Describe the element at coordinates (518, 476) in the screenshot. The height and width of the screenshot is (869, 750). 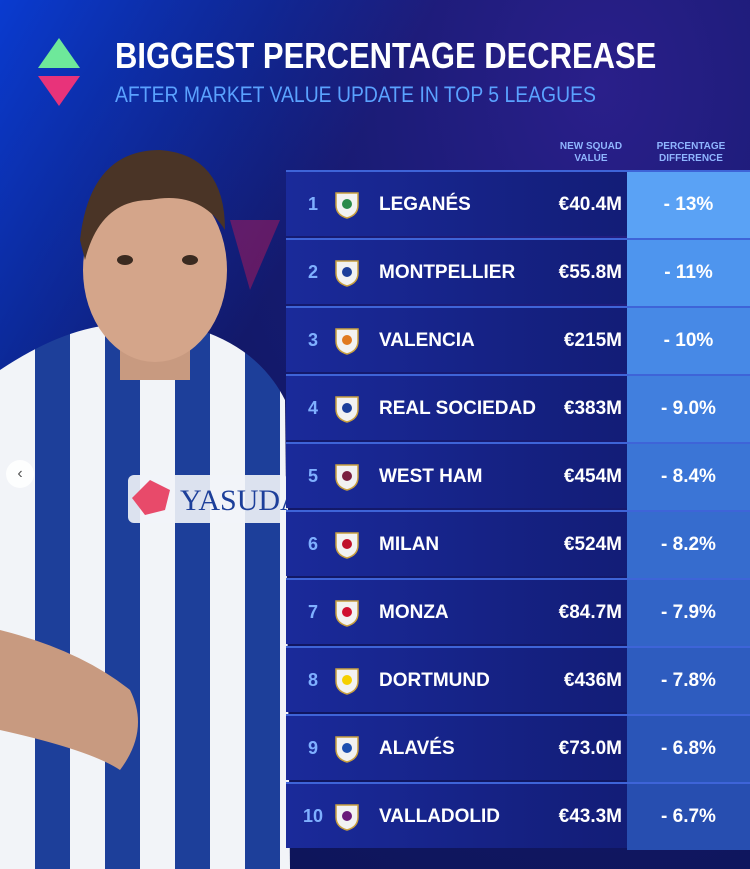
I see `table-row: 5 WEST HAM €454M - 8.4%` at that location.